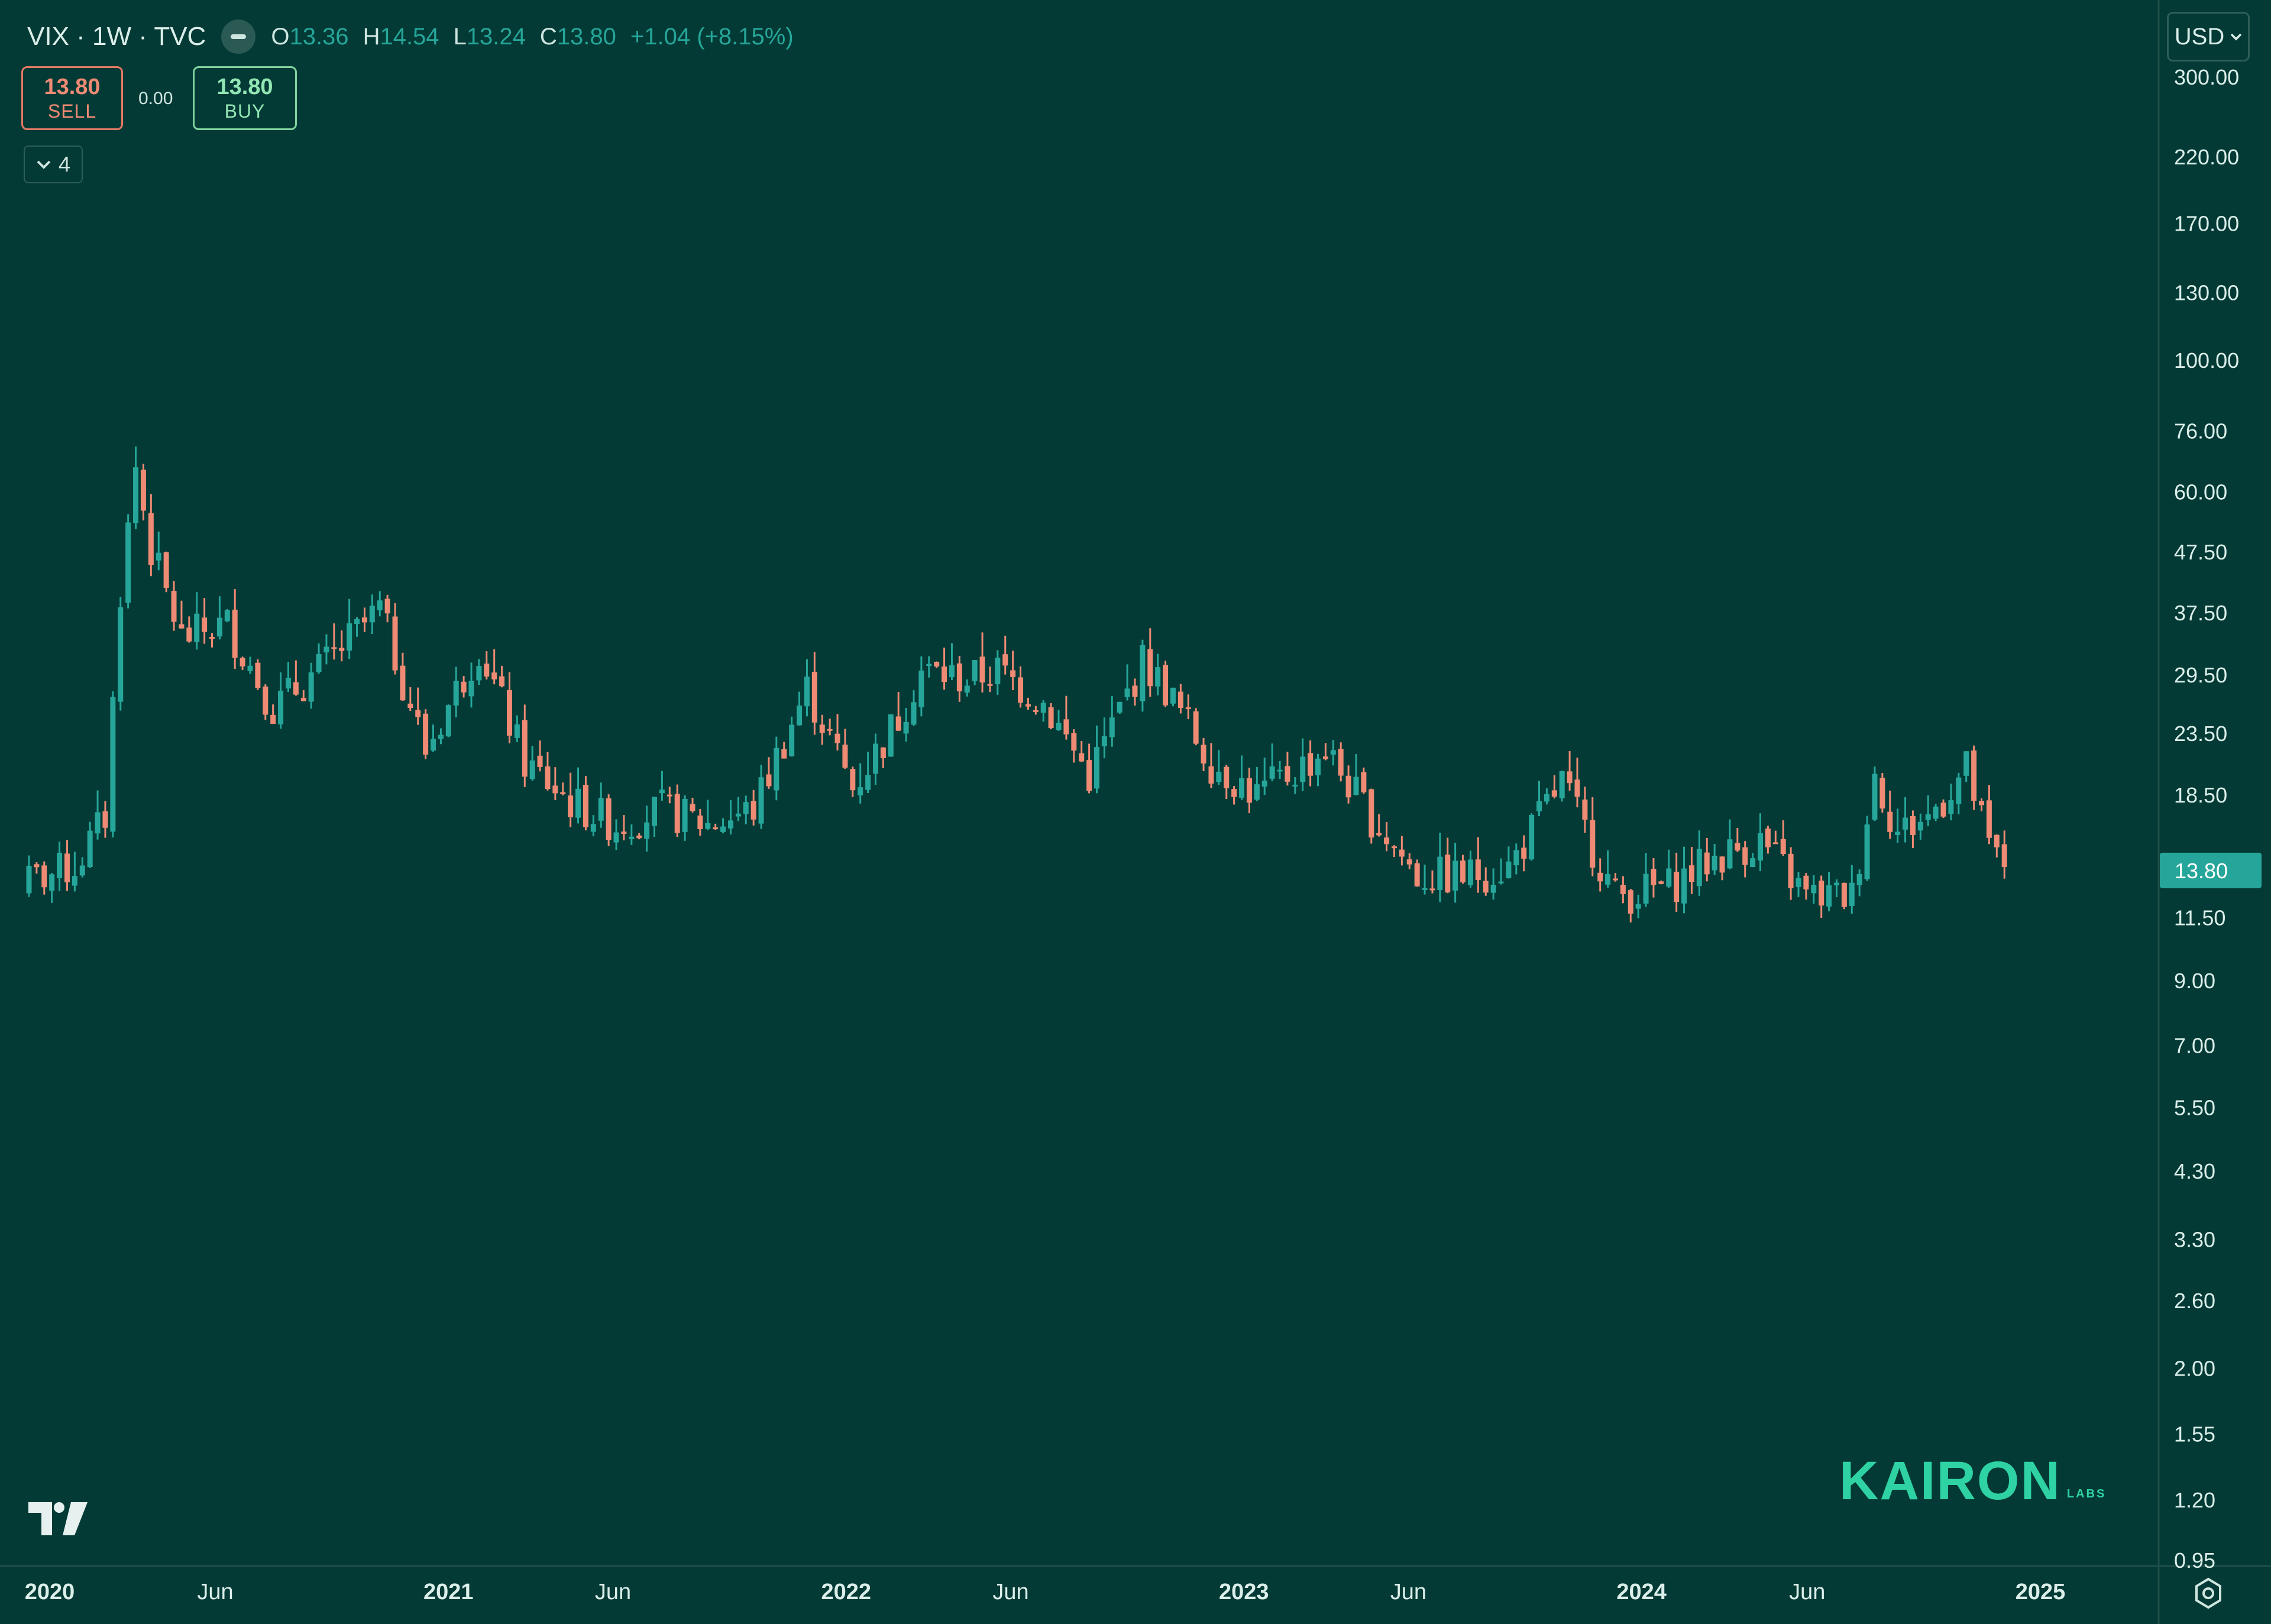 The width and height of the screenshot is (2271, 1624). I want to click on gear-icon, so click(2208, 1594).